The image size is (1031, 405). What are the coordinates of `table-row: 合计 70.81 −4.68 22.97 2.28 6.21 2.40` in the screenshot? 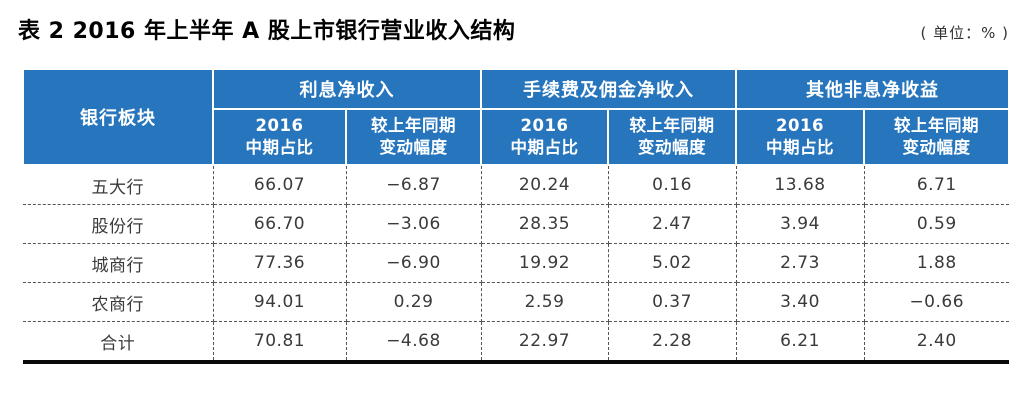 It's located at (516, 341).